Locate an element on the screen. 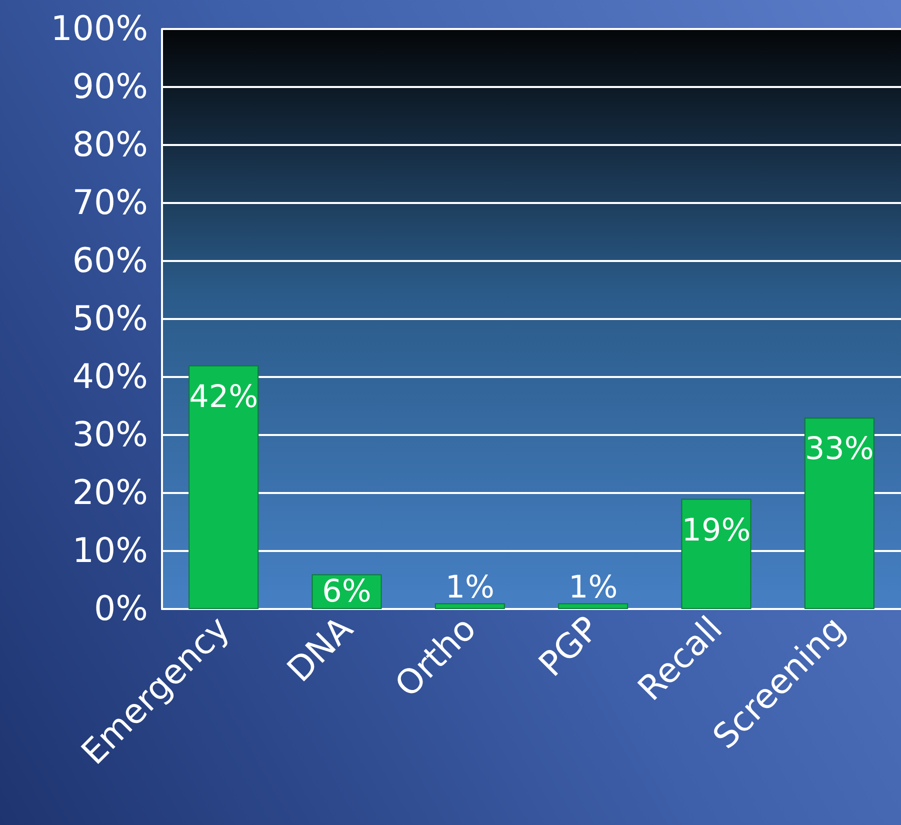  y-tick-label: 60% is located at coordinates (110, 261).